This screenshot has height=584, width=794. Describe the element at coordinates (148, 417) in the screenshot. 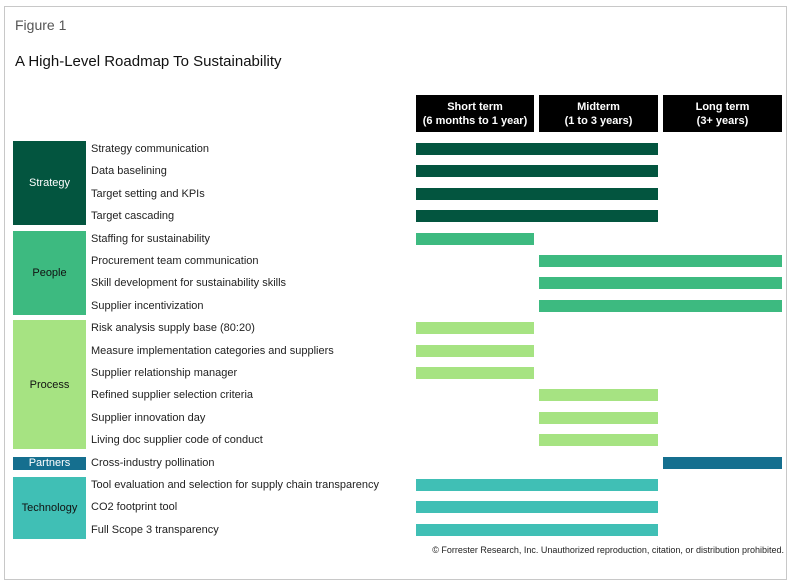

I see `row-label: Supplier innovation day` at that location.